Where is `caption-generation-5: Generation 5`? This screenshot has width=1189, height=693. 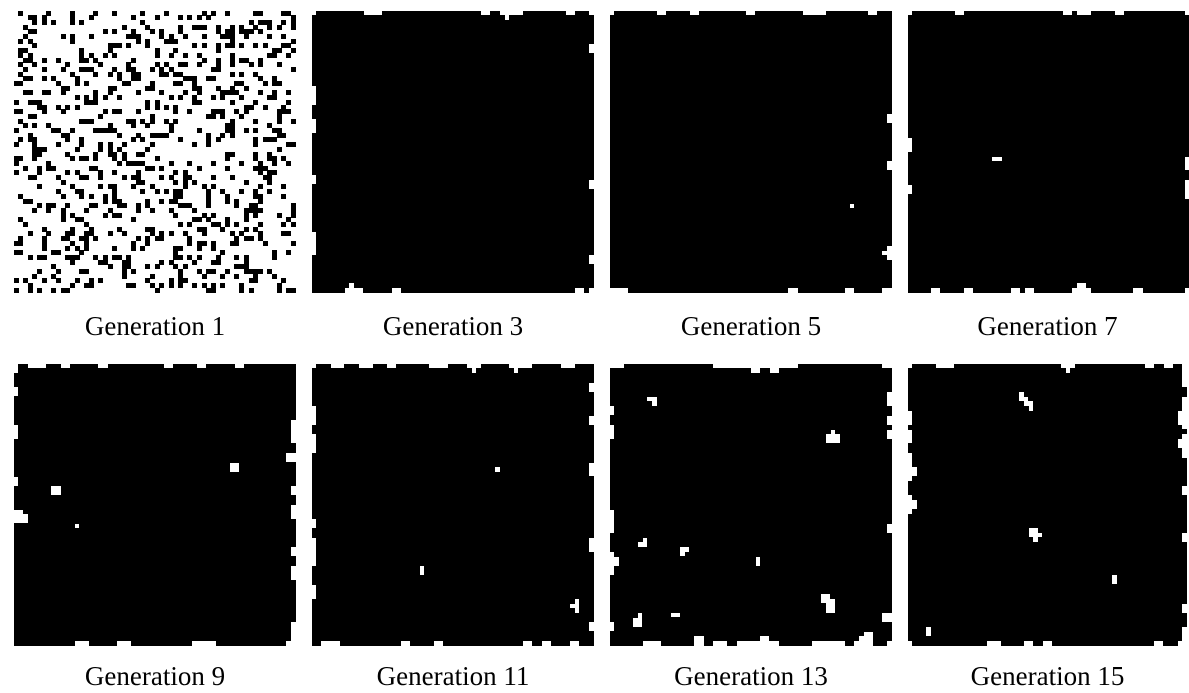
caption-generation-5: Generation 5 is located at coordinates (751, 326).